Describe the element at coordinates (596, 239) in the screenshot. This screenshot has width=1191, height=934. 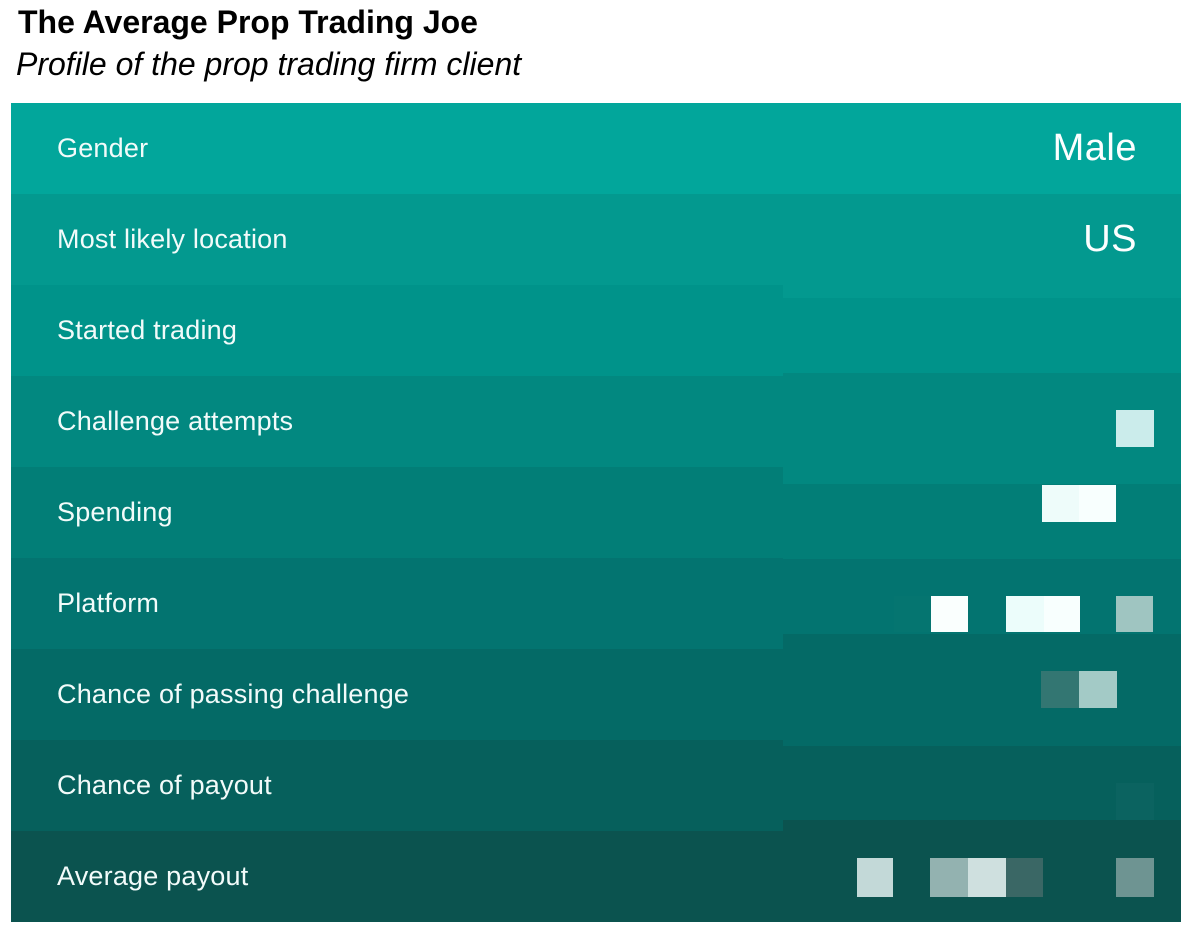
I see `table-row-location: Most likely location US` at that location.